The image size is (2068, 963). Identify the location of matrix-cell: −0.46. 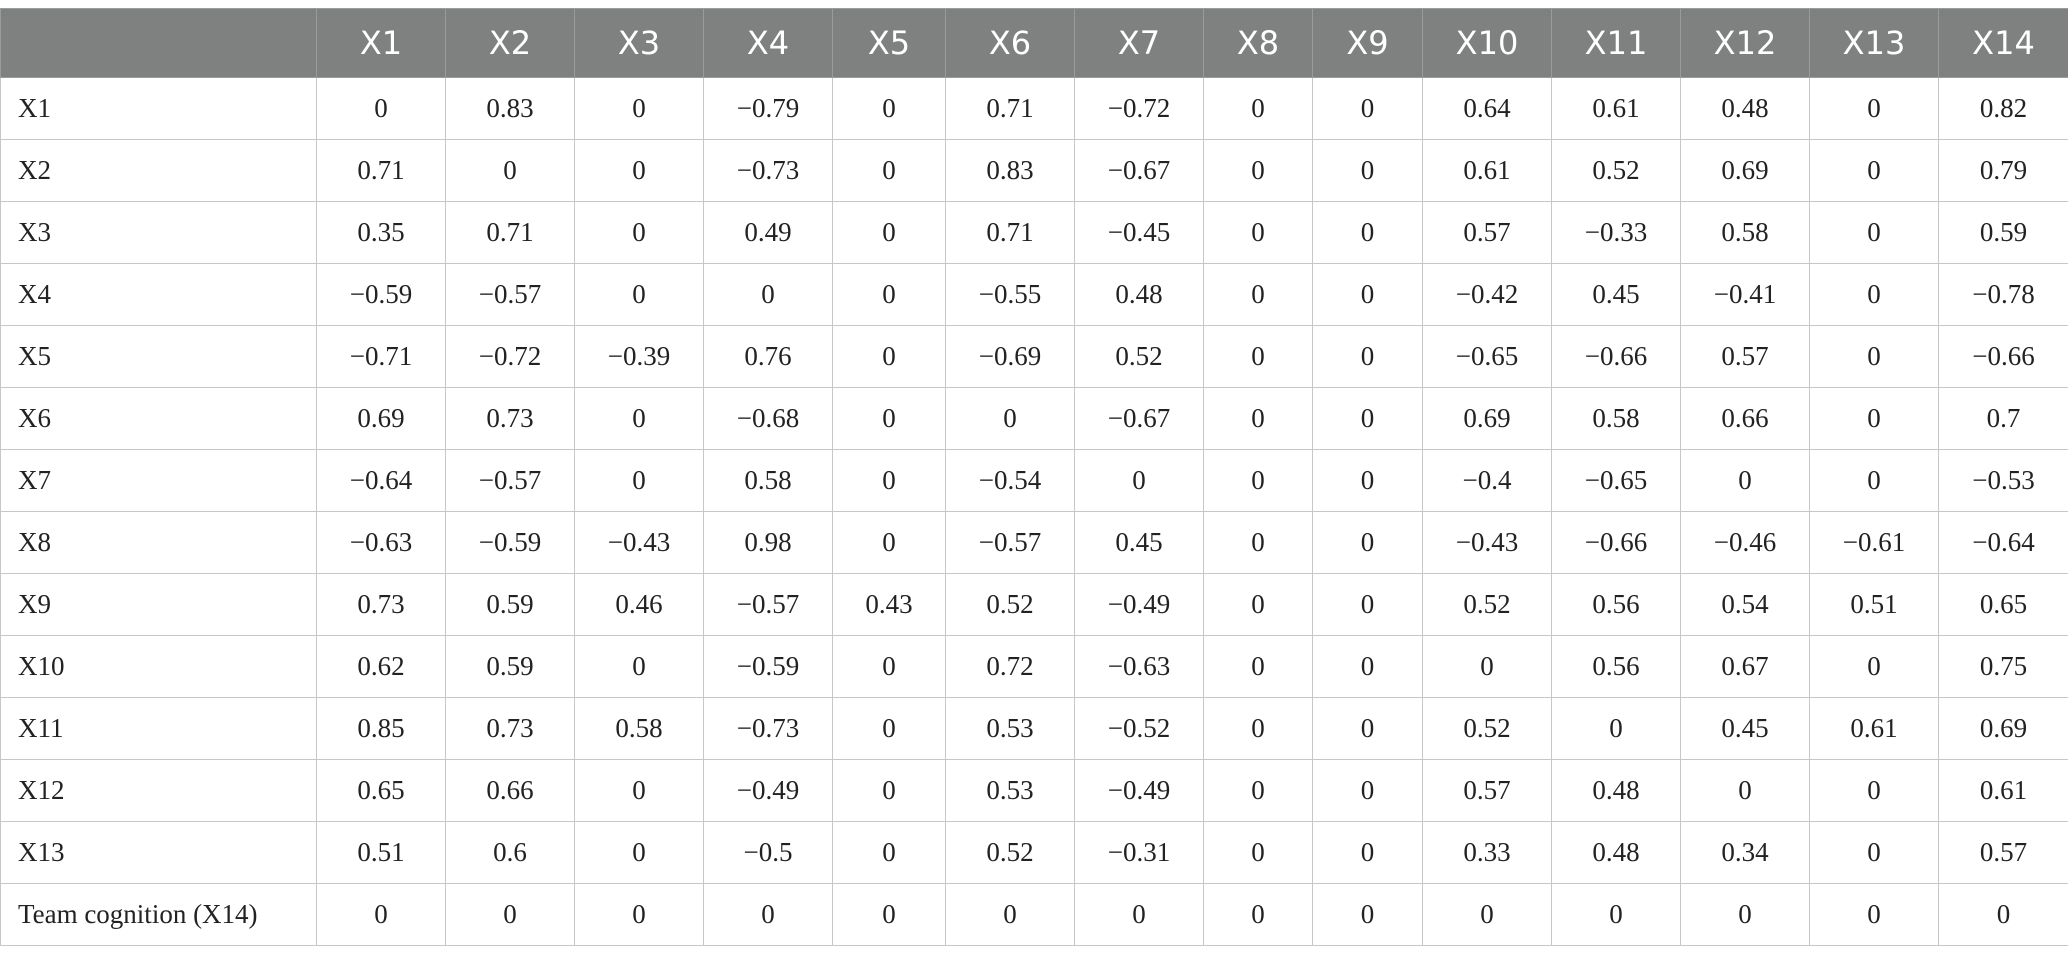
(1745, 542).